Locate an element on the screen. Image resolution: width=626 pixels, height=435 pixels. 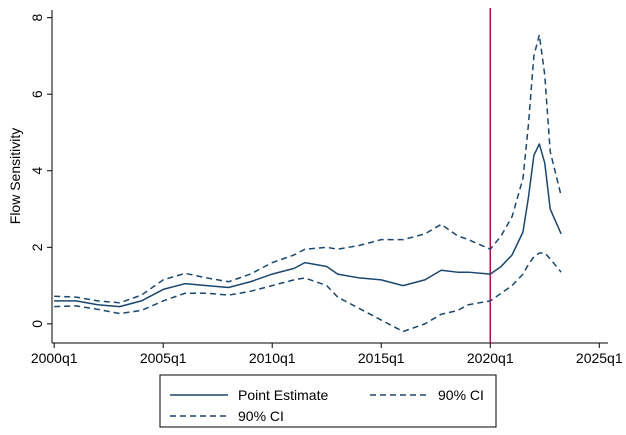
x-tick-label: 2020q1 is located at coordinates (490, 358).